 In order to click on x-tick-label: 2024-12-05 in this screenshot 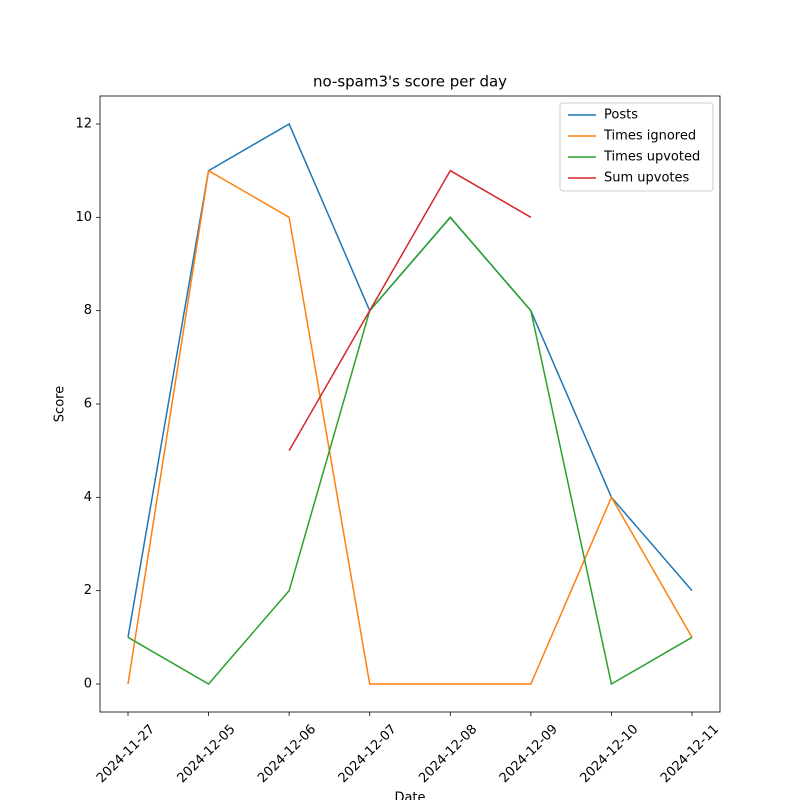, I will do `click(207, 754)`.